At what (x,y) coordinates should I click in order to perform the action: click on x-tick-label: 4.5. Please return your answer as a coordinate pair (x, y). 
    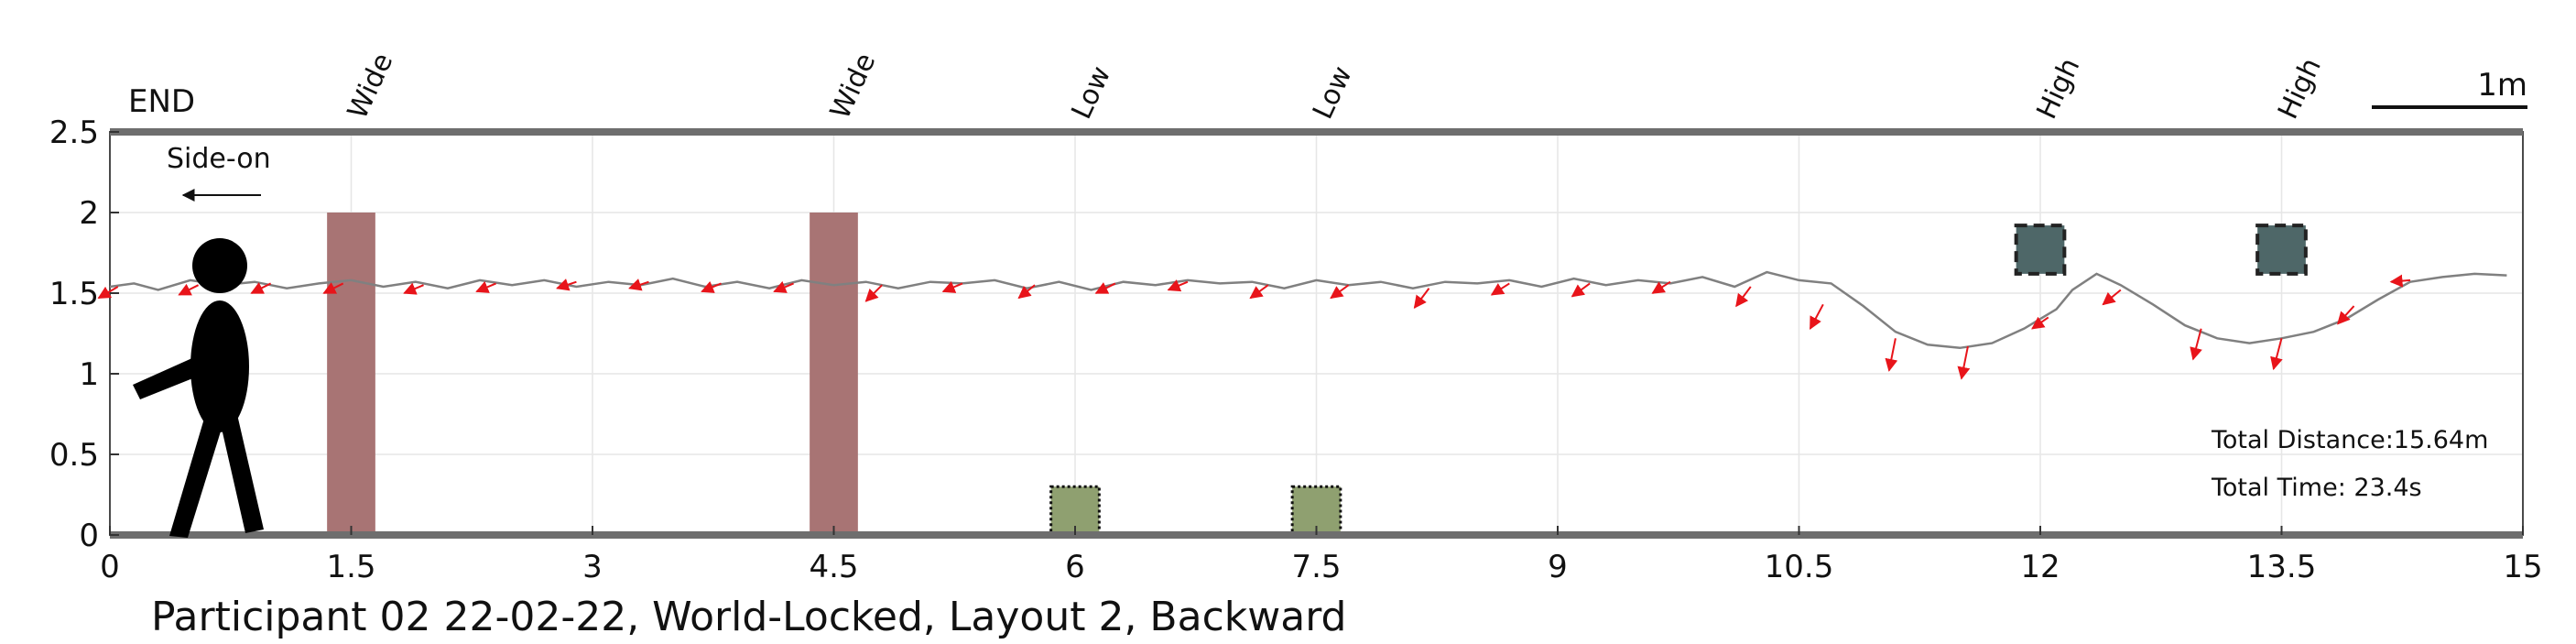
    Looking at the image, I should click on (833, 567).